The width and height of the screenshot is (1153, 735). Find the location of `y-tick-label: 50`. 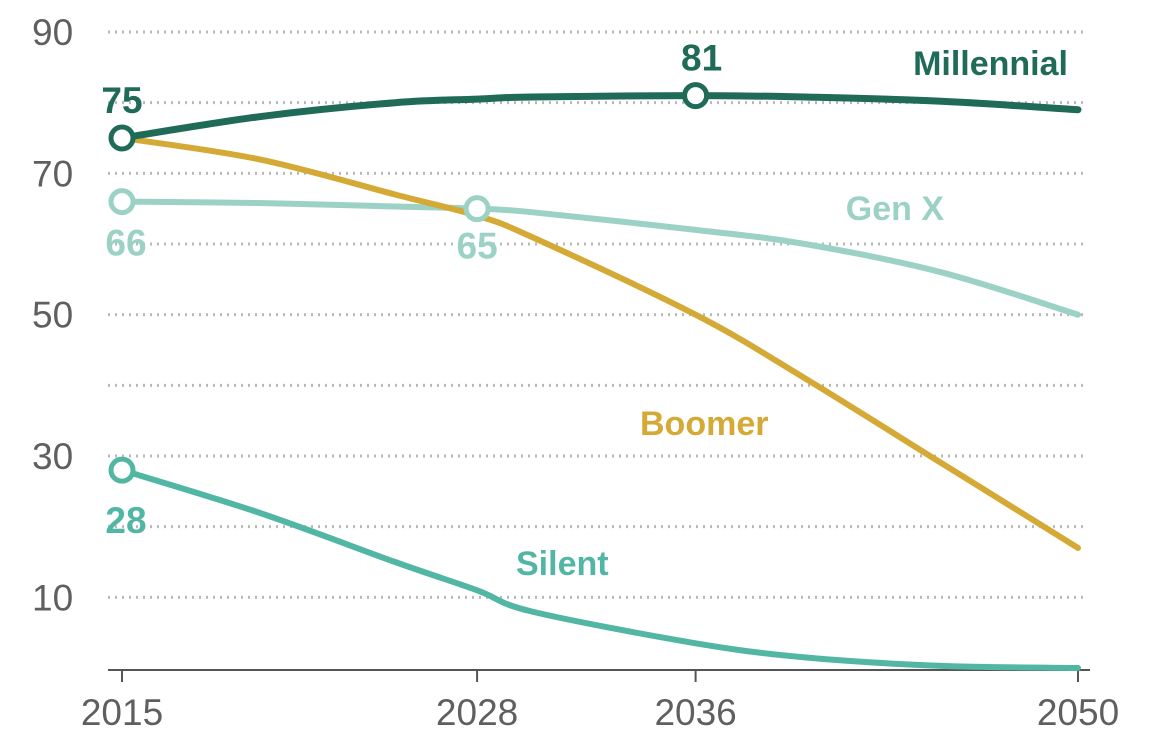

y-tick-label: 50 is located at coordinates (52, 315).